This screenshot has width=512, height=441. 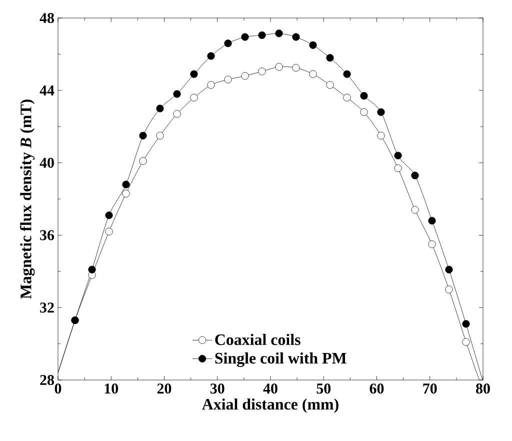 What do you see at coordinates (270, 389) in the screenshot?
I see `x-tick-label: 40` at bounding box center [270, 389].